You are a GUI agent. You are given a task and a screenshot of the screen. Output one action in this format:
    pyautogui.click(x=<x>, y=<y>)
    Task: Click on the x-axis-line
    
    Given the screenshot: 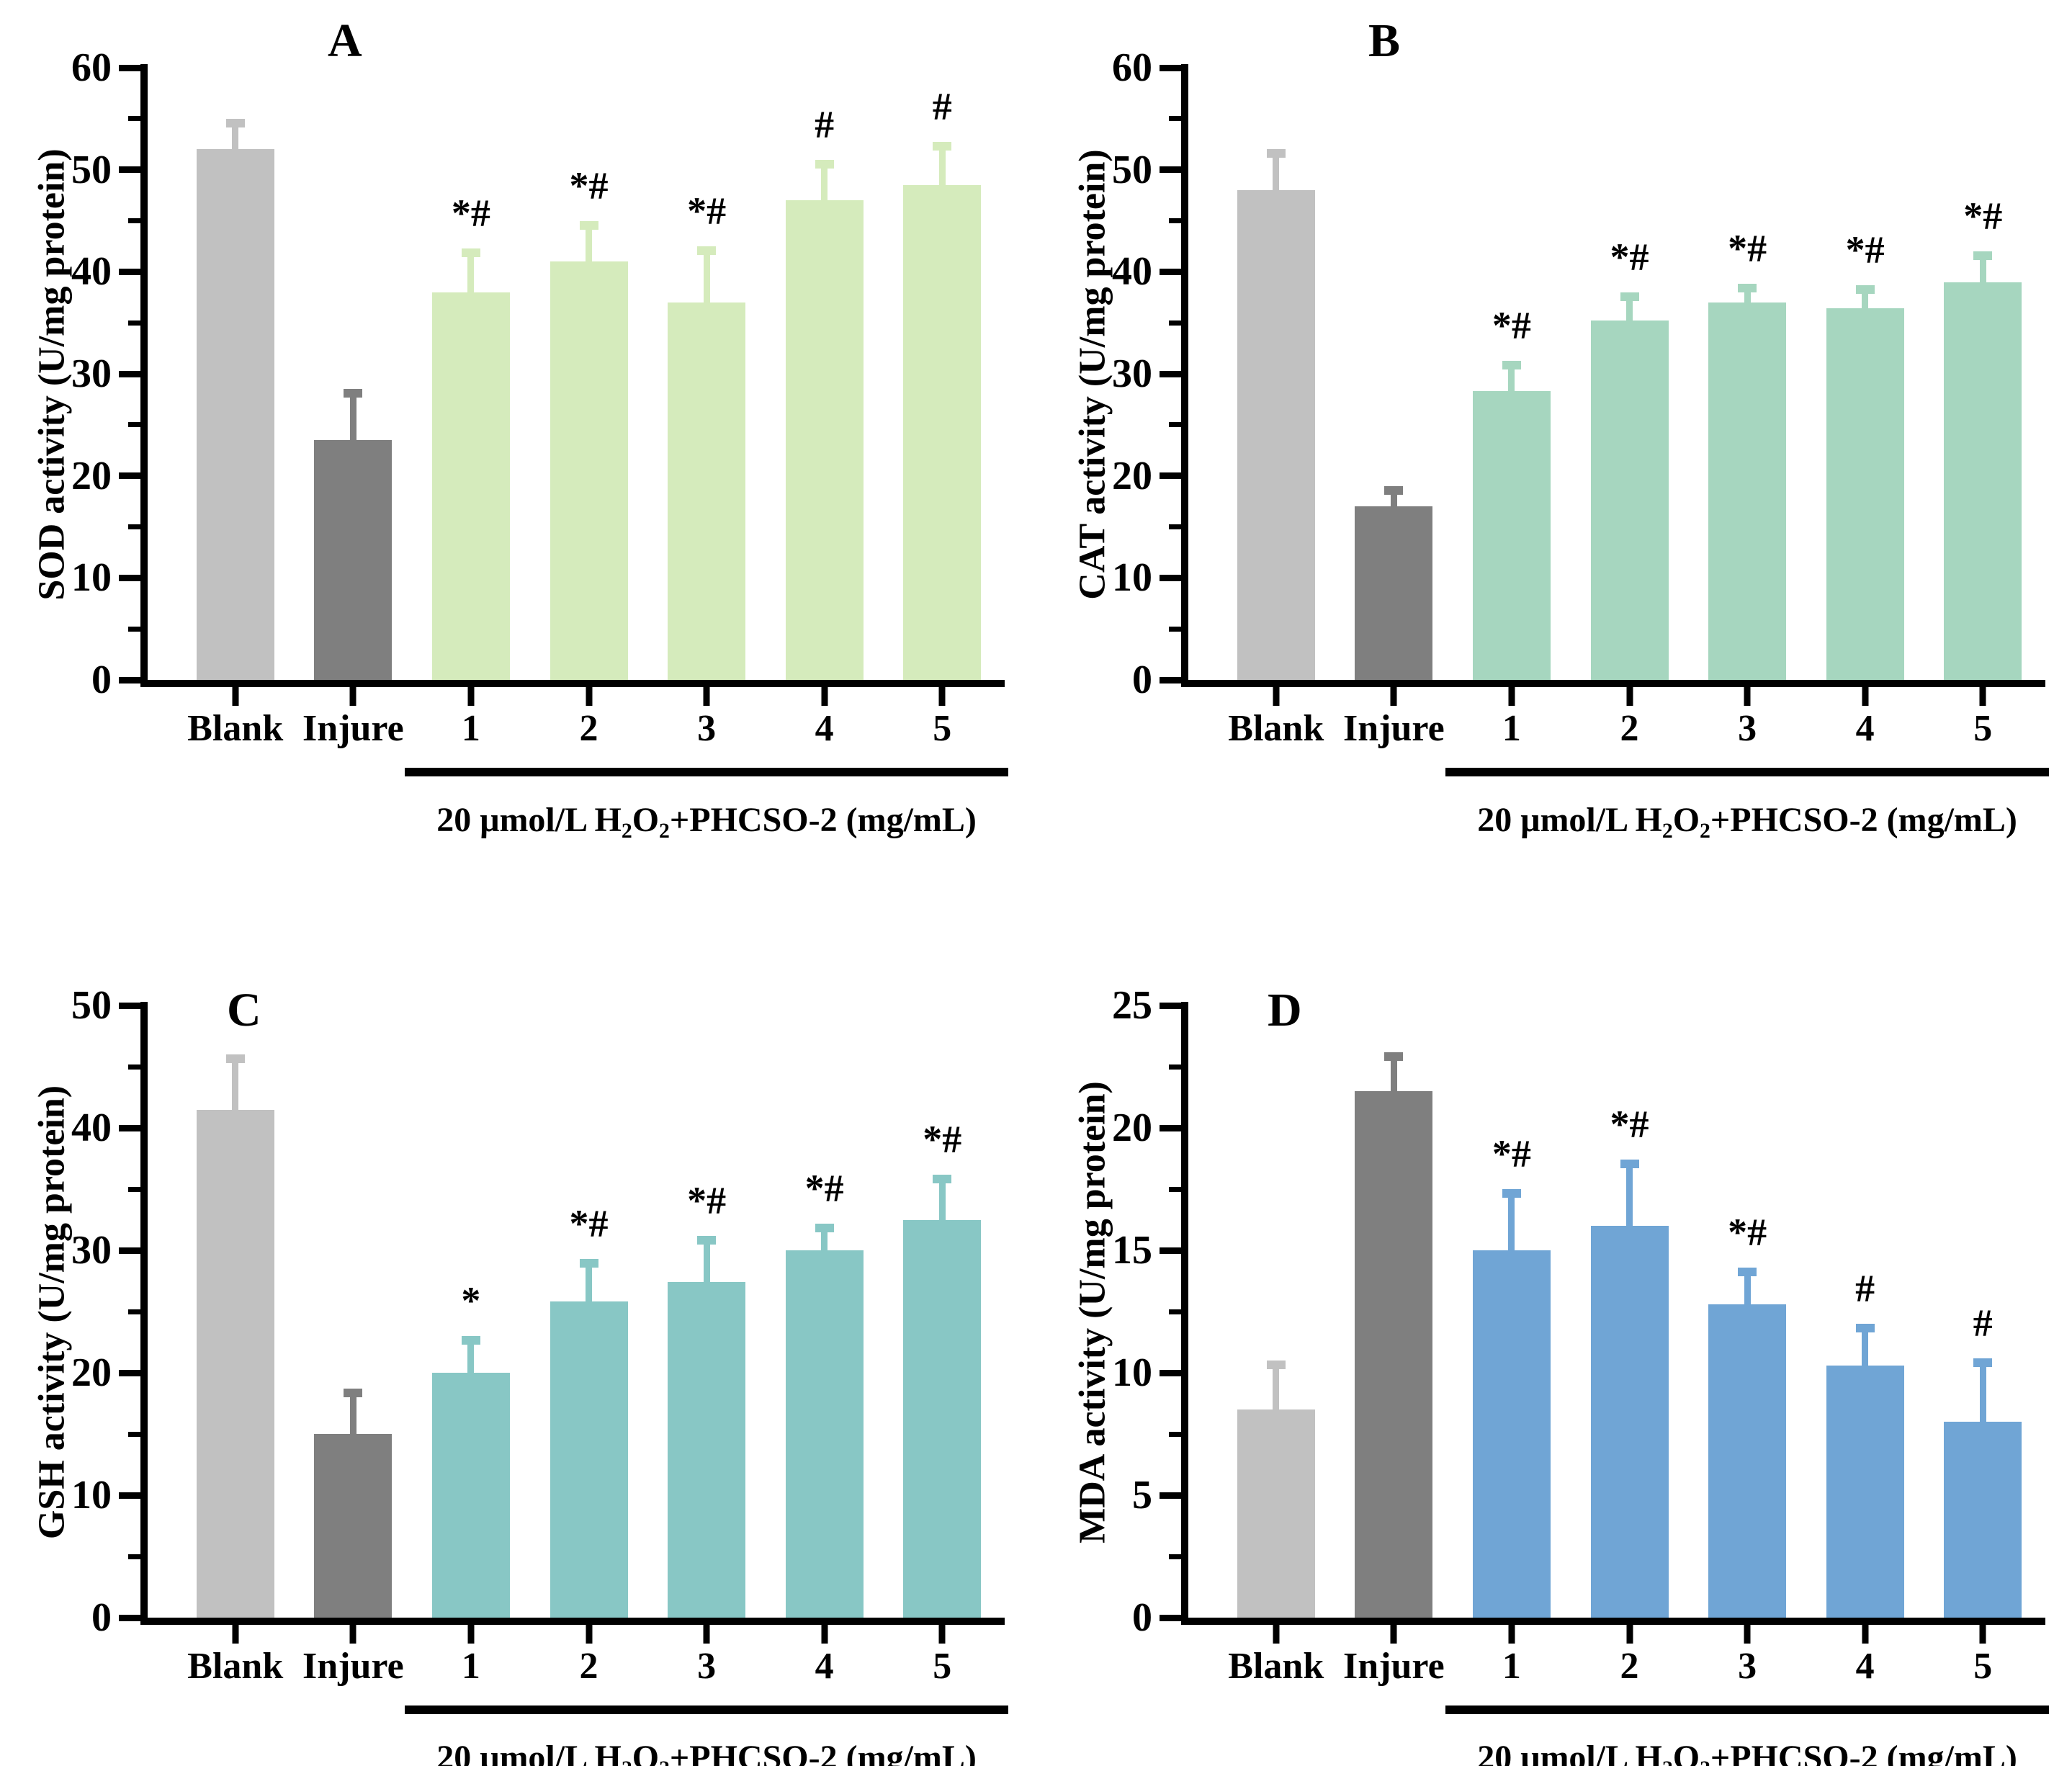 What is the action you would take?
    pyautogui.click(x=1613, y=1621)
    